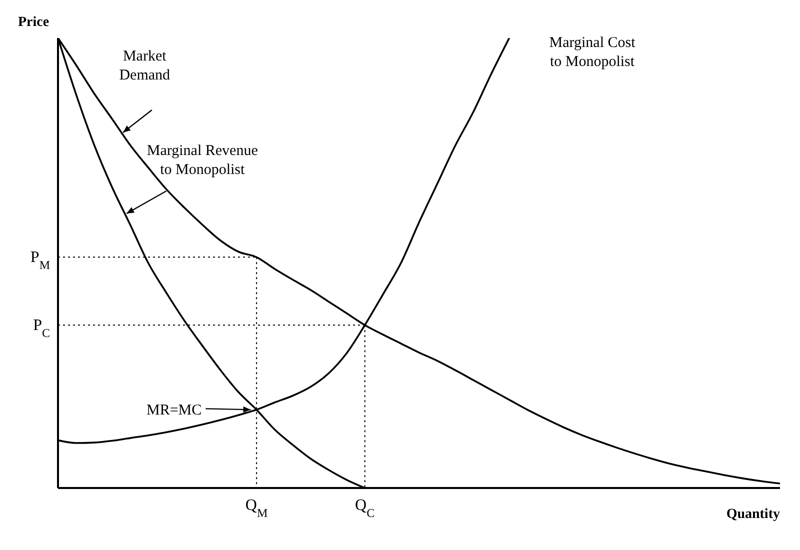  I want to click on x-axis-title: Quantity, so click(753, 514).